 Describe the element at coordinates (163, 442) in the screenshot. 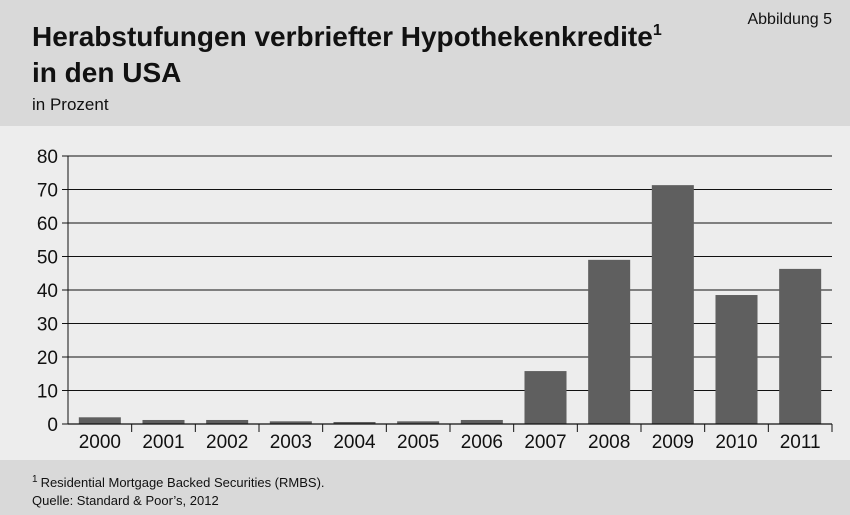

I see `x-tick-label: 2001` at that location.